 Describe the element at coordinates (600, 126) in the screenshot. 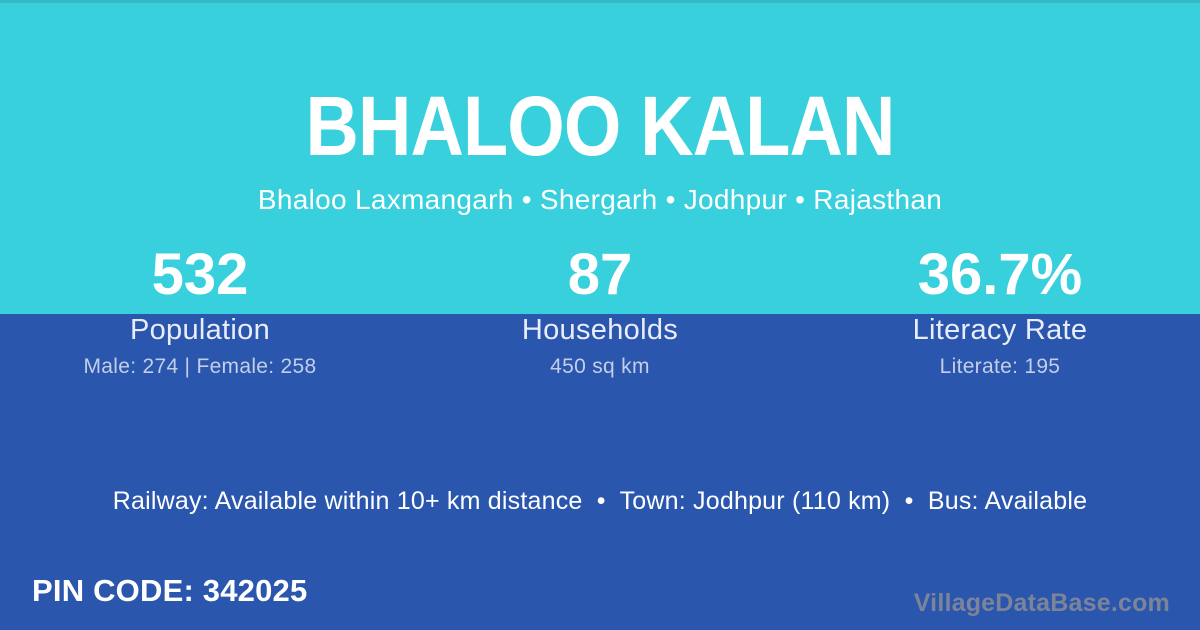

I see `page-title: BHALOO KALAN` at that location.